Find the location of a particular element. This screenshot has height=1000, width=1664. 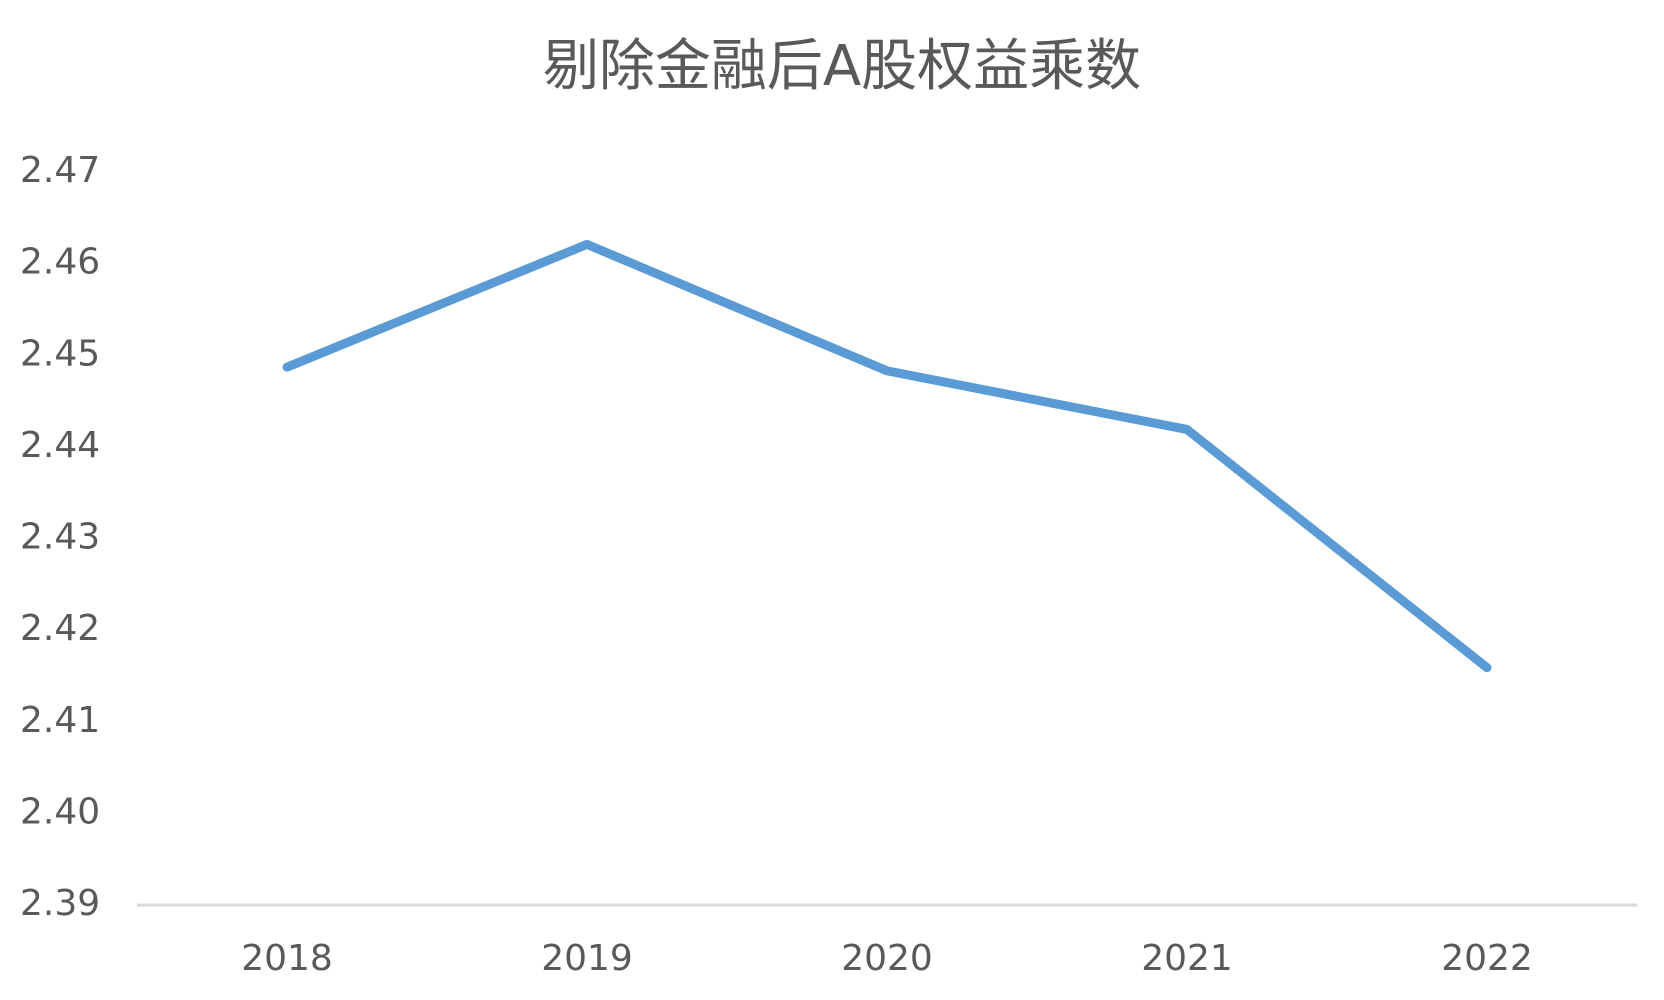

x-tick-label: 2022 is located at coordinates (1487, 958).